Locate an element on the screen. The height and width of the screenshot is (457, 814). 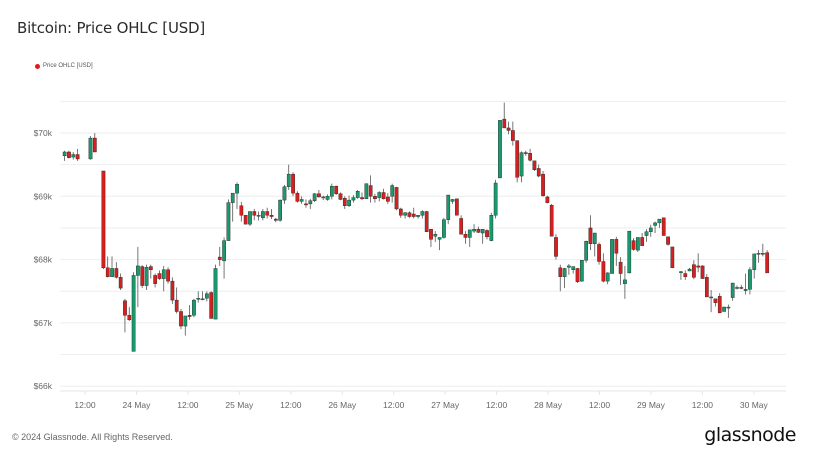
x-tick-label: 30 May is located at coordinates (754, 405).